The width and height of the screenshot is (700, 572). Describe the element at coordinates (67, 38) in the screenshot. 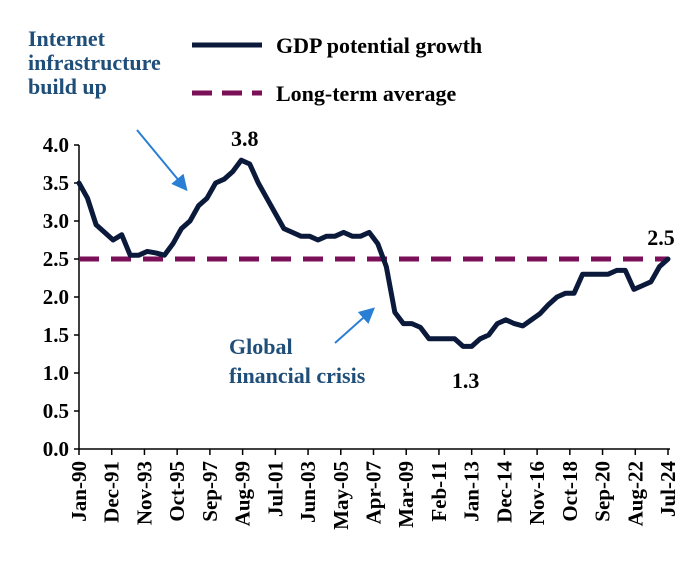

I see `annotation-internet-line: Internet` at that location.